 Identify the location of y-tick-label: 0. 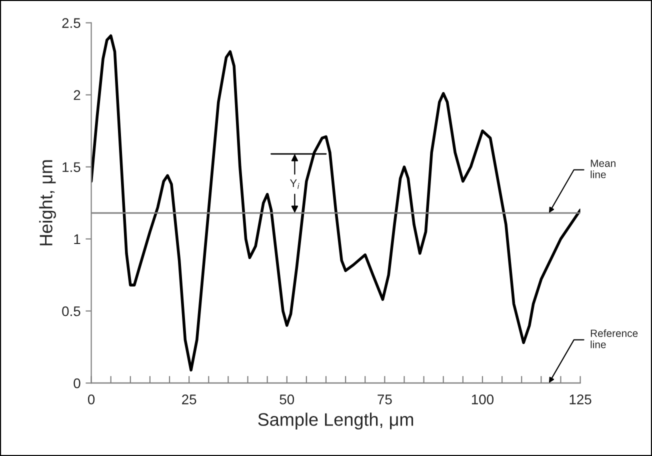
(77, 383).